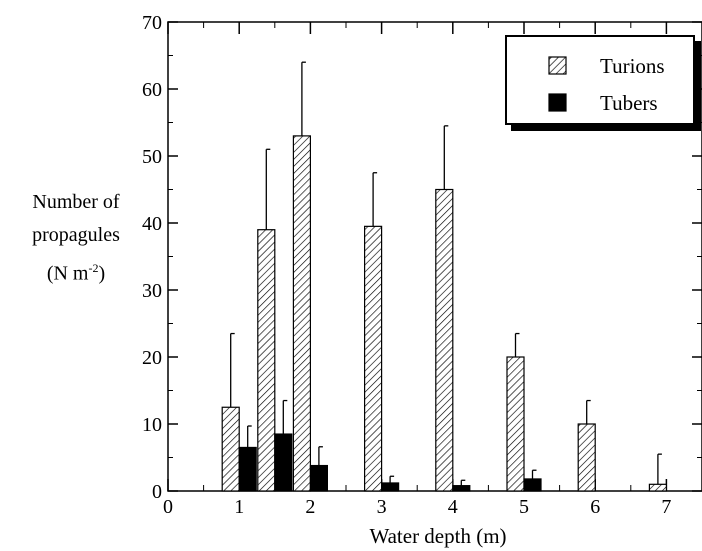 This screenshot has height=551, width=702. Describe the element at coordinates (666, 507) in the screenshot. I see `x-tick-label: 7` at that location.